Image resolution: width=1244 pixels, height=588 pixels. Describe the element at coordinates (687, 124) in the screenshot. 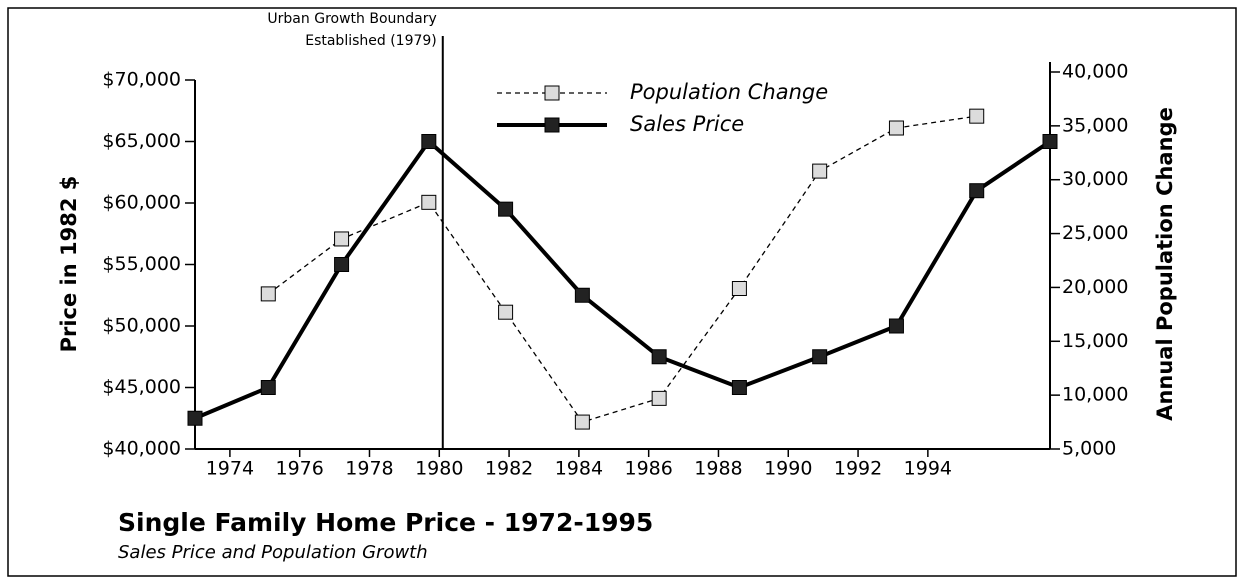

I see `legend-label: Sales Price` at that location.